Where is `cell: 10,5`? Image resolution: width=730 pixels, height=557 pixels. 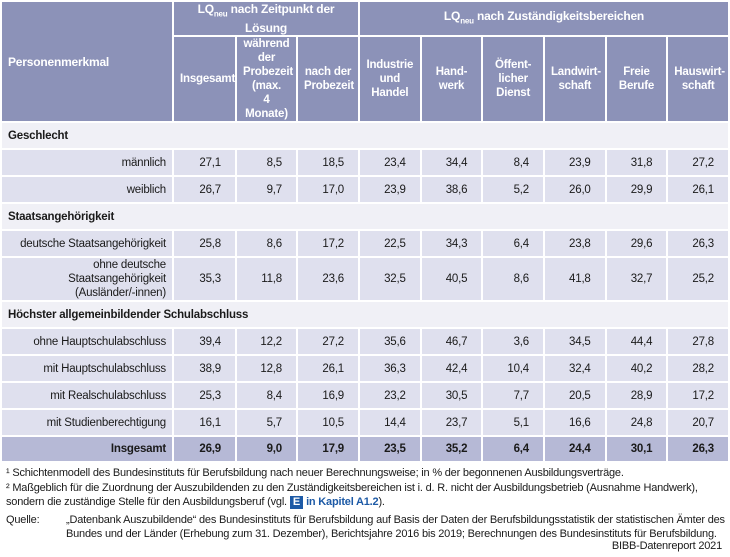
cell: 10,5 is located at coordinates (328, 423).